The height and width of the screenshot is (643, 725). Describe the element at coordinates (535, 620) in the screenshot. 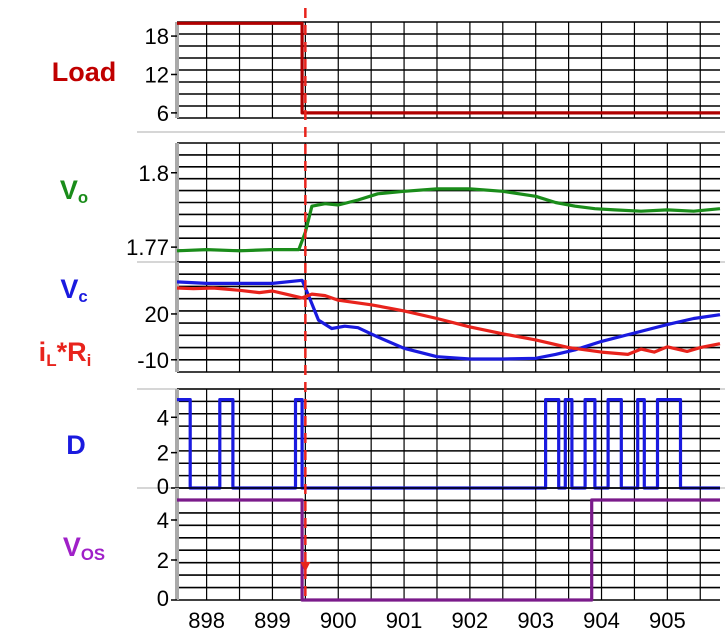

I see `x-tick-label: 903` at that location.